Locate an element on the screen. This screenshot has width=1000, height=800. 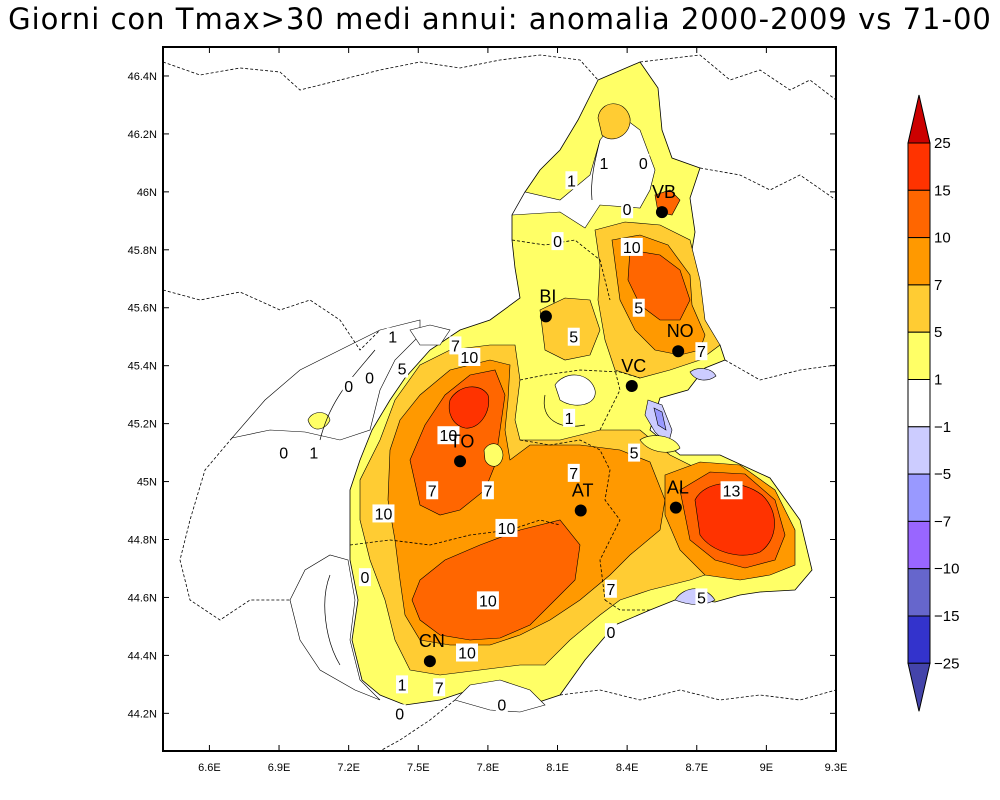
italy-border-east is located at coordinates (768, 184).